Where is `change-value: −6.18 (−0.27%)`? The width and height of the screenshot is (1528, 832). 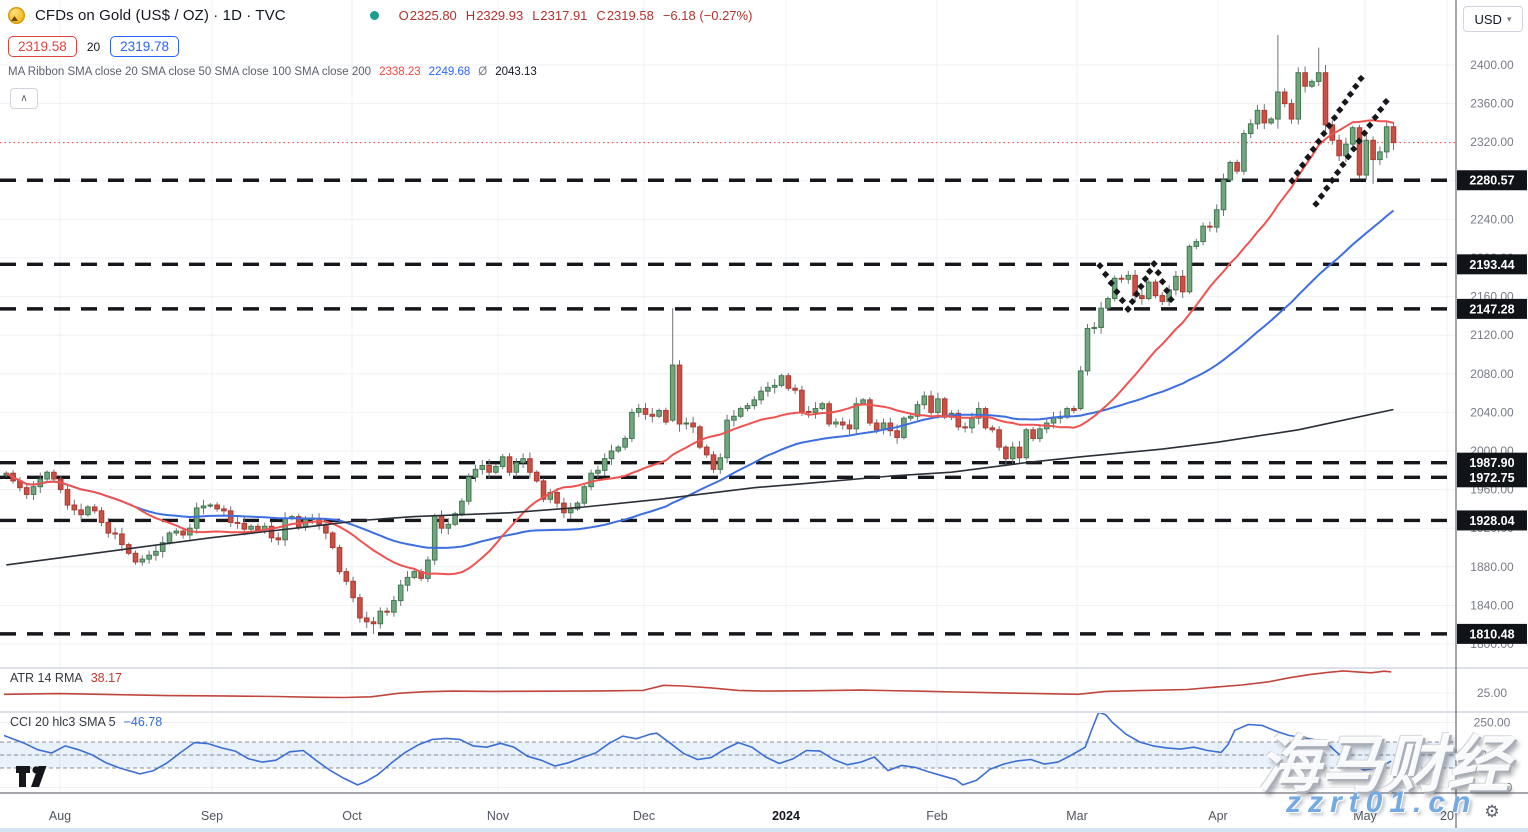 change-value: −6.18 (−0.27%) is located at coordinates (707, 15).